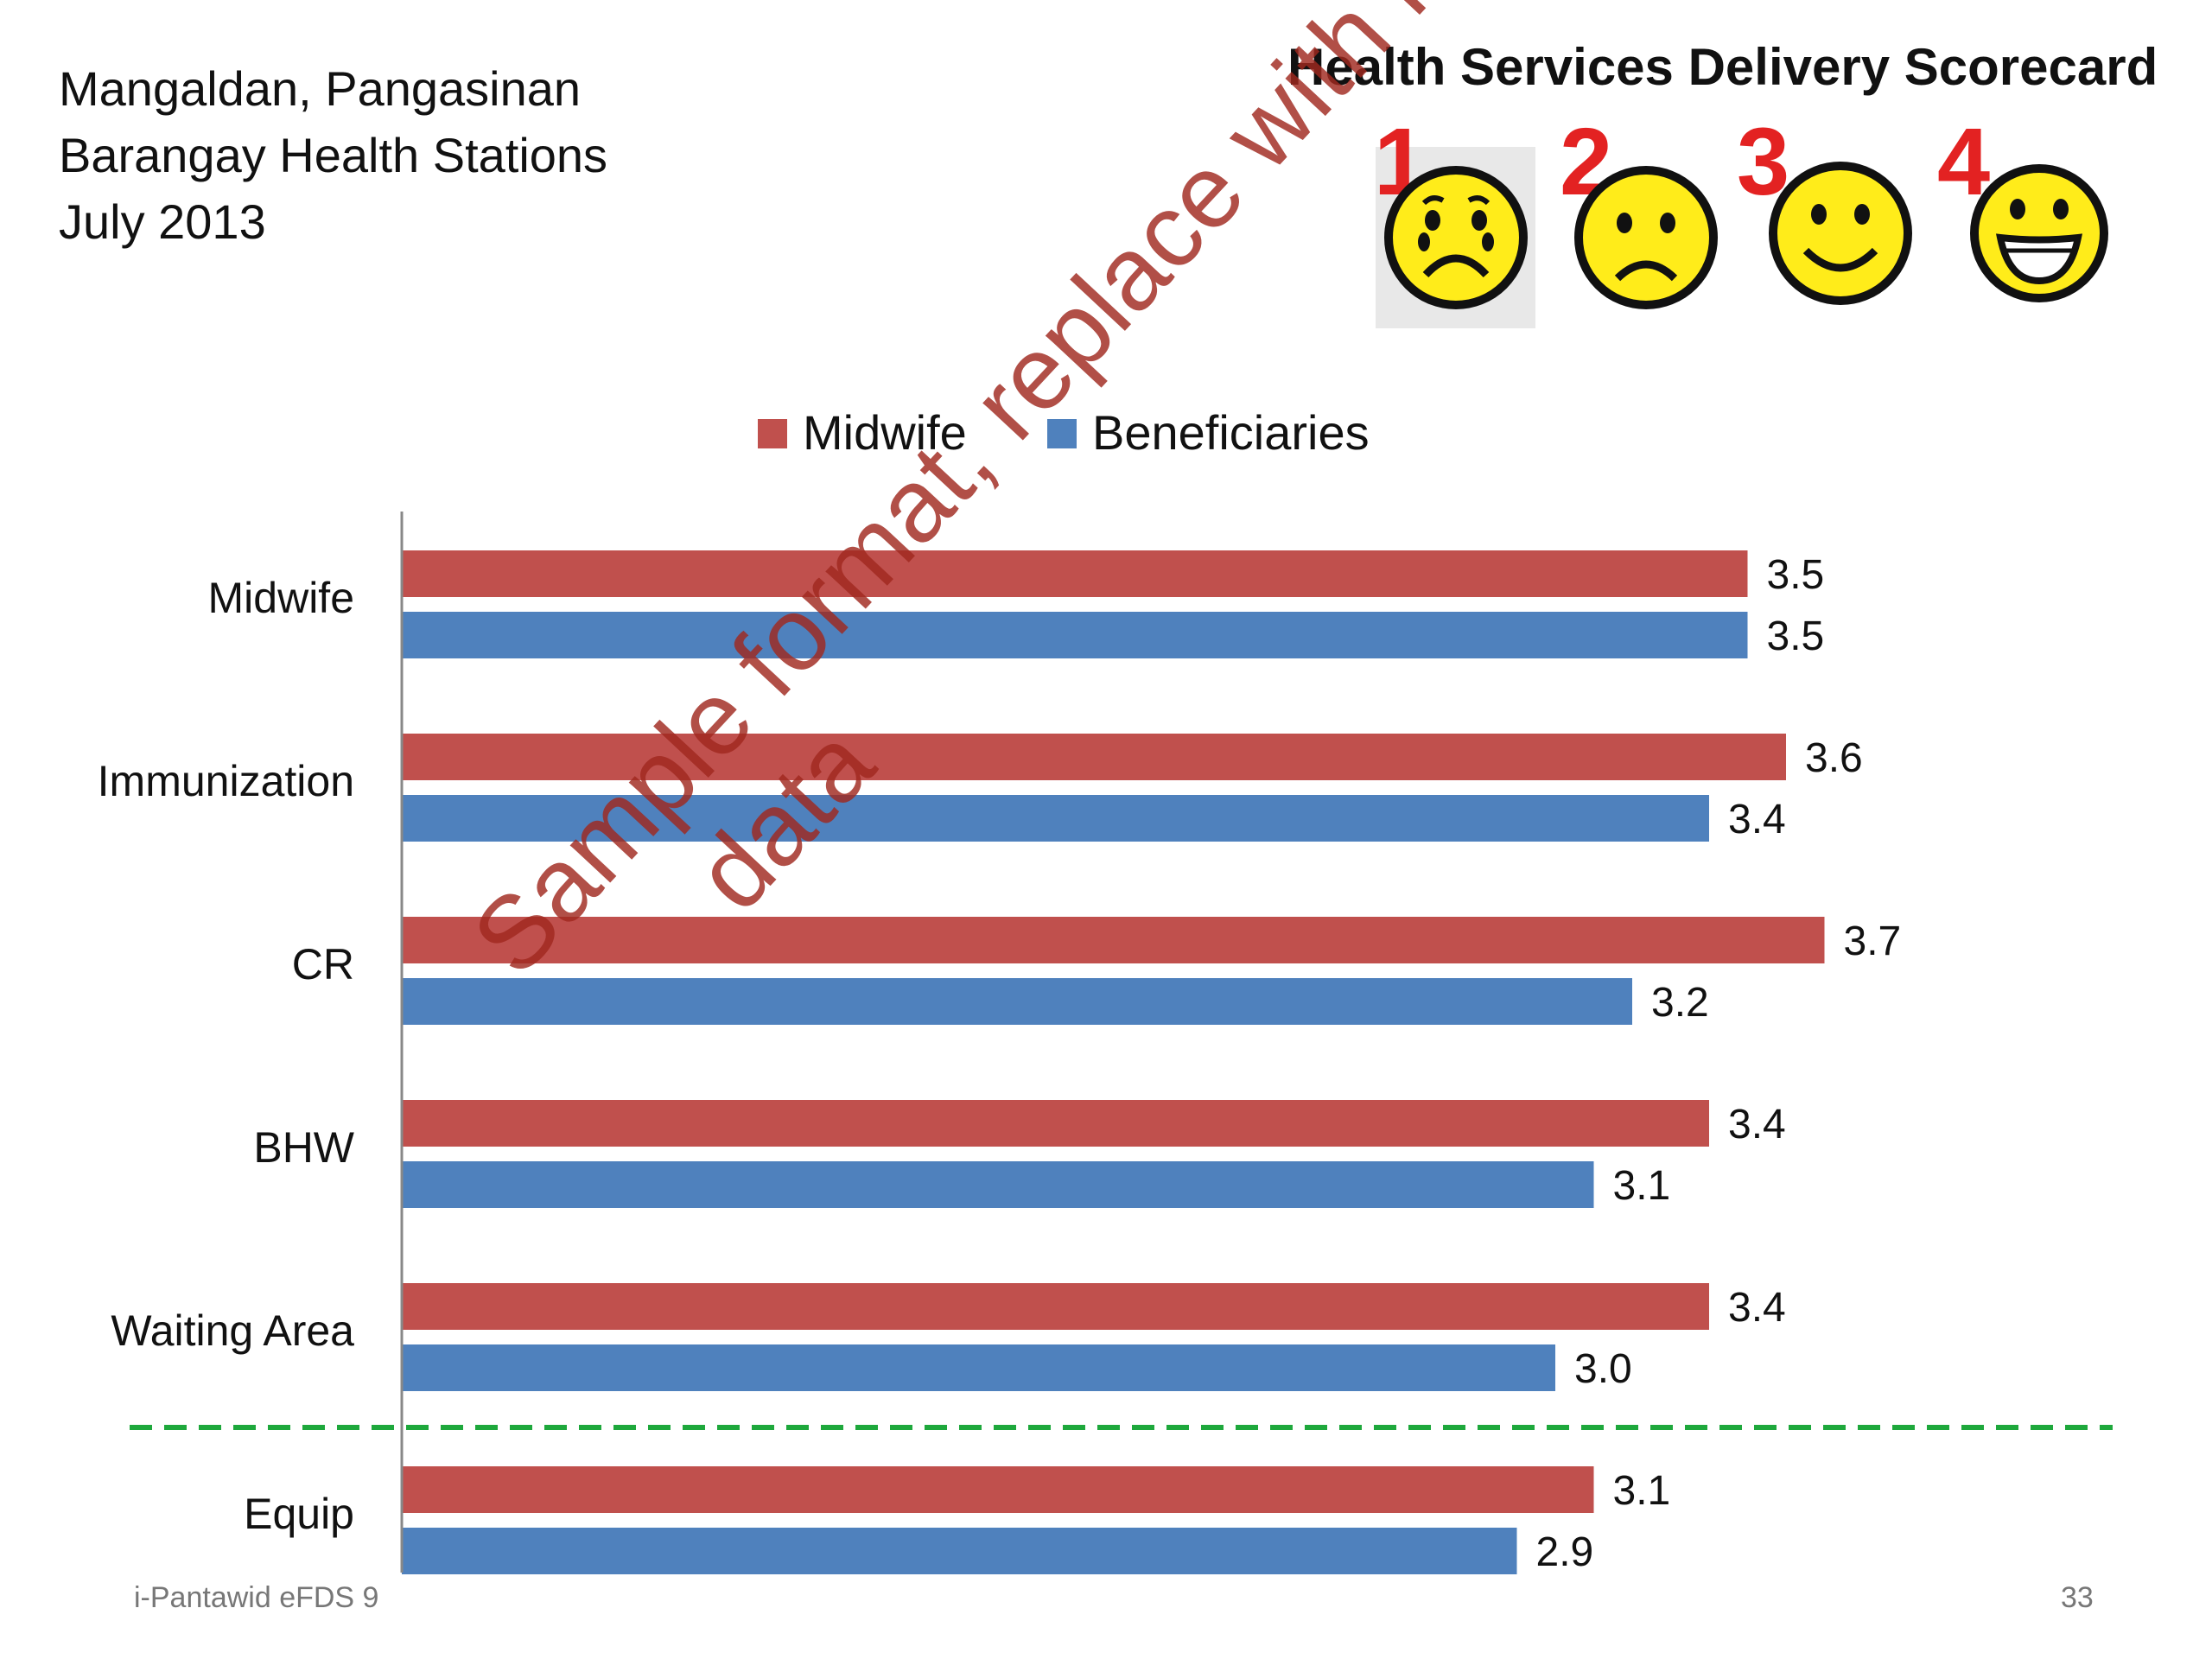  Describe the element at coordinates (1565, 1552) in the screenshot. I see `value-label-beneficiaries-equip: 2.9` at that location.